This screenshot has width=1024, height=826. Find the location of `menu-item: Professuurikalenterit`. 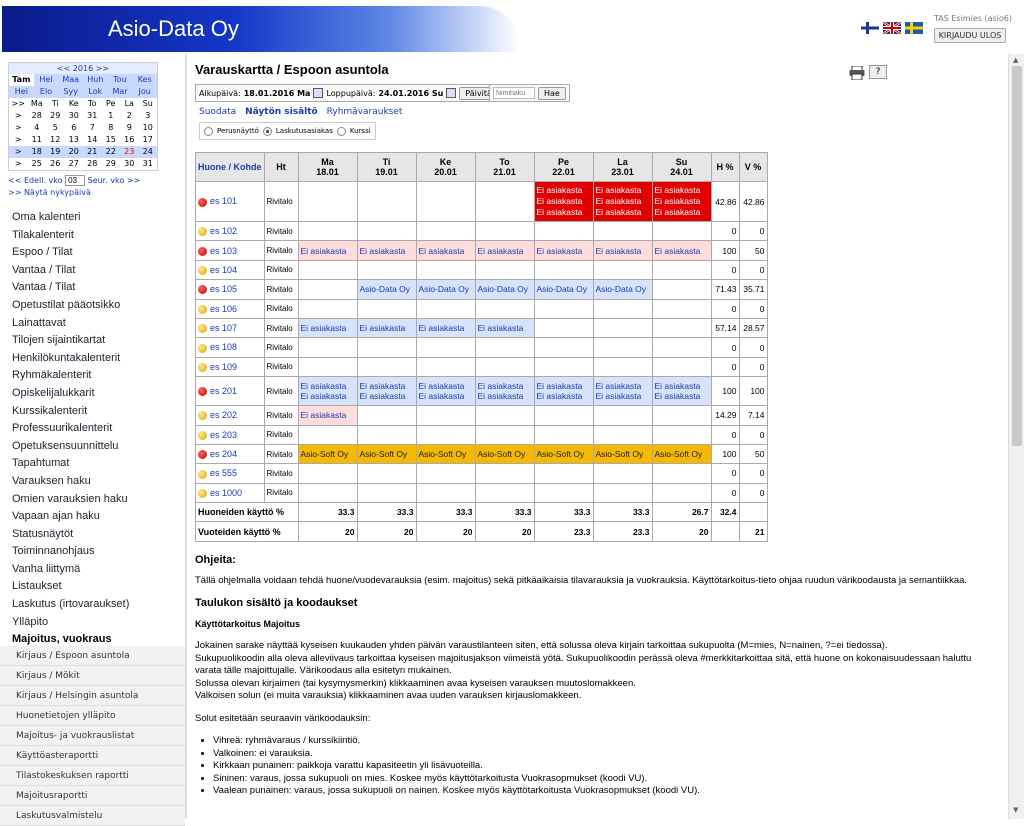

menu-item: Professuurikalenterit is located at coordinates (62, 428).